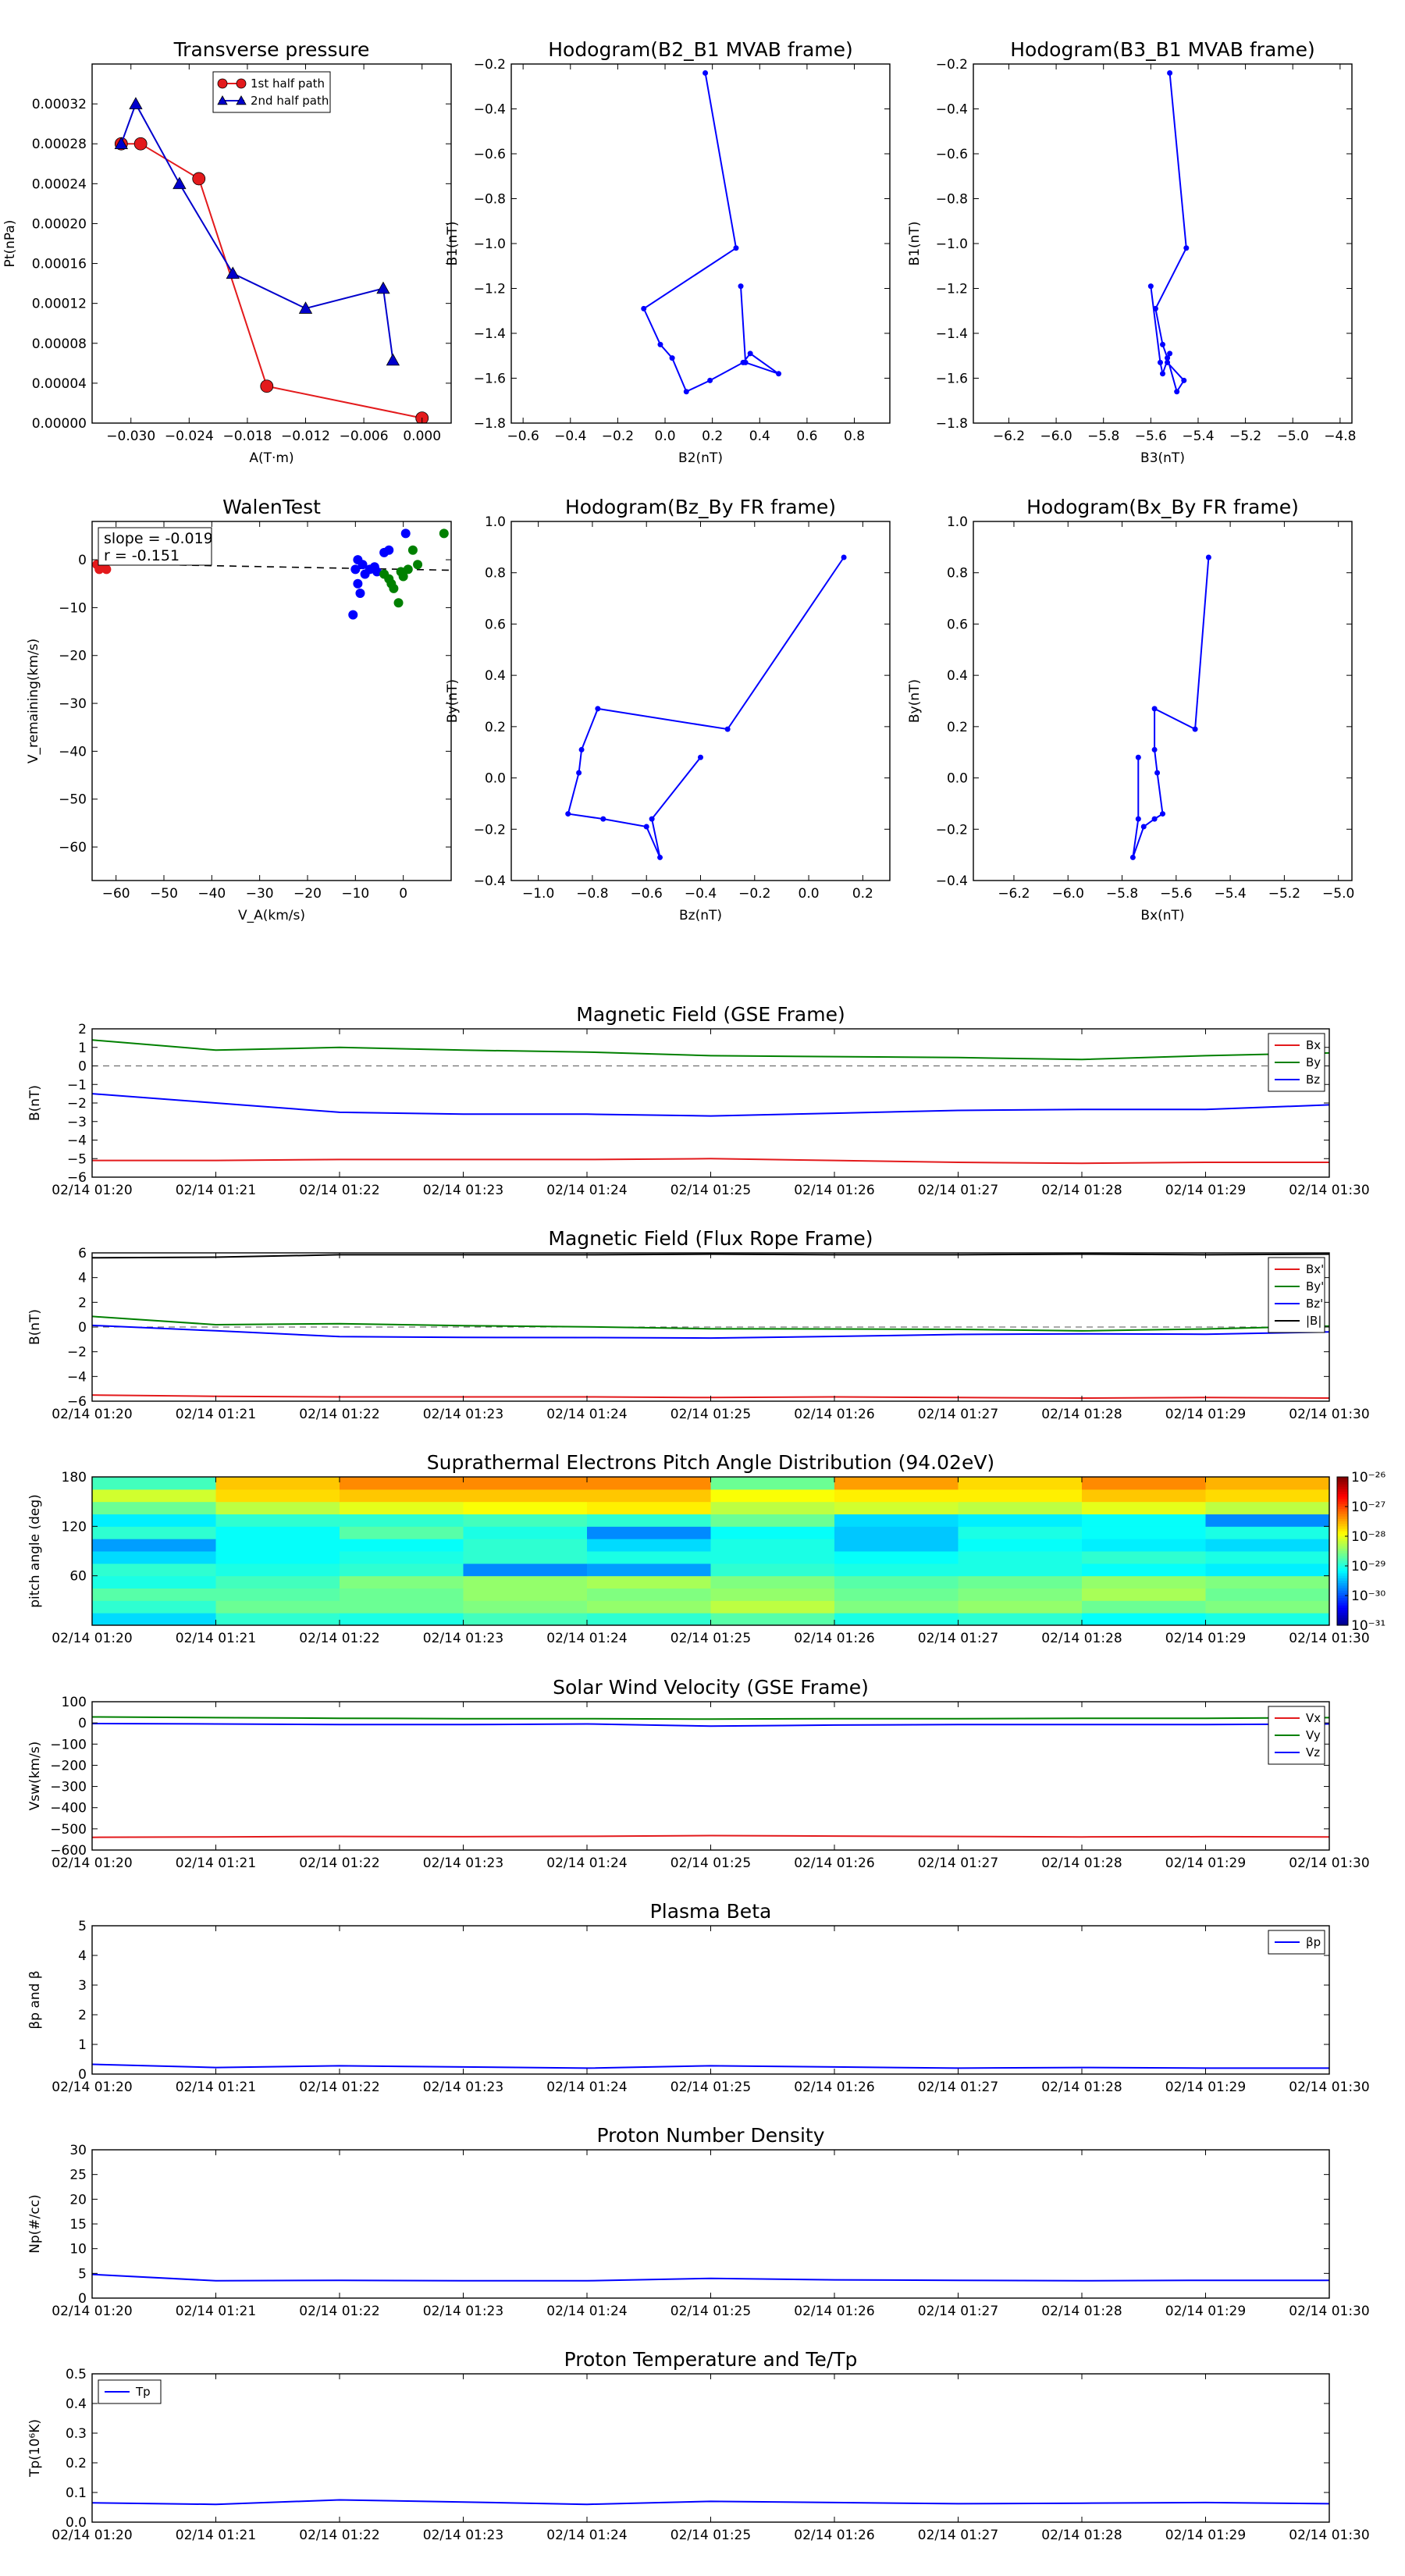 The width and height of the screenshot is (1405, 2576). What do you see at coordinates (189, 436) in the screenshot?
I see `p1-xtick-label: −0.024` at bounding box center [189, 436].